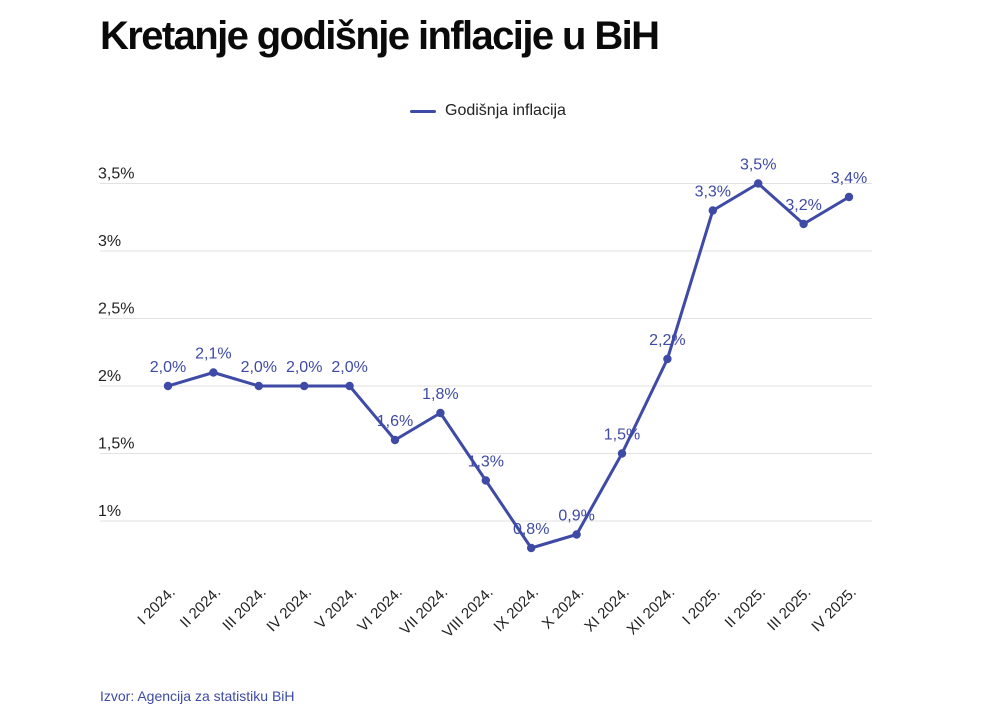 This screenshot has width=986, height=716. I want to click on legend-line-swatch, so click(423, 111).